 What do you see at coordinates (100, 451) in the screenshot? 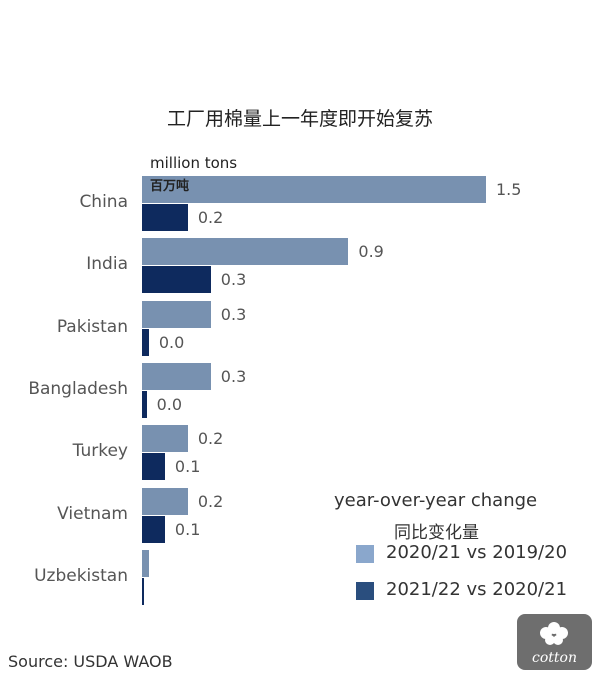
I see `category-label-turkey: Turkey` at bounding box center [100, 451].